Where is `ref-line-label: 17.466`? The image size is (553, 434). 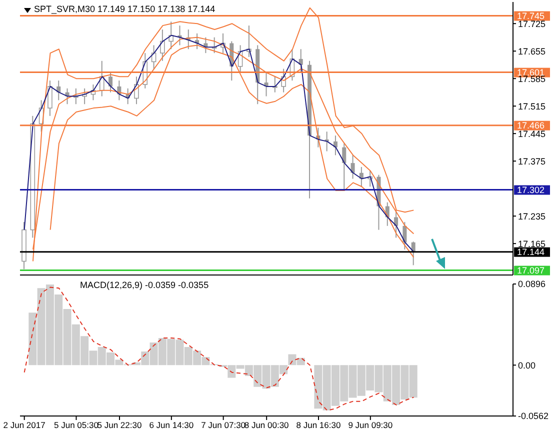 ref-line-label: 17.466 is located at coordinates (531, 125).